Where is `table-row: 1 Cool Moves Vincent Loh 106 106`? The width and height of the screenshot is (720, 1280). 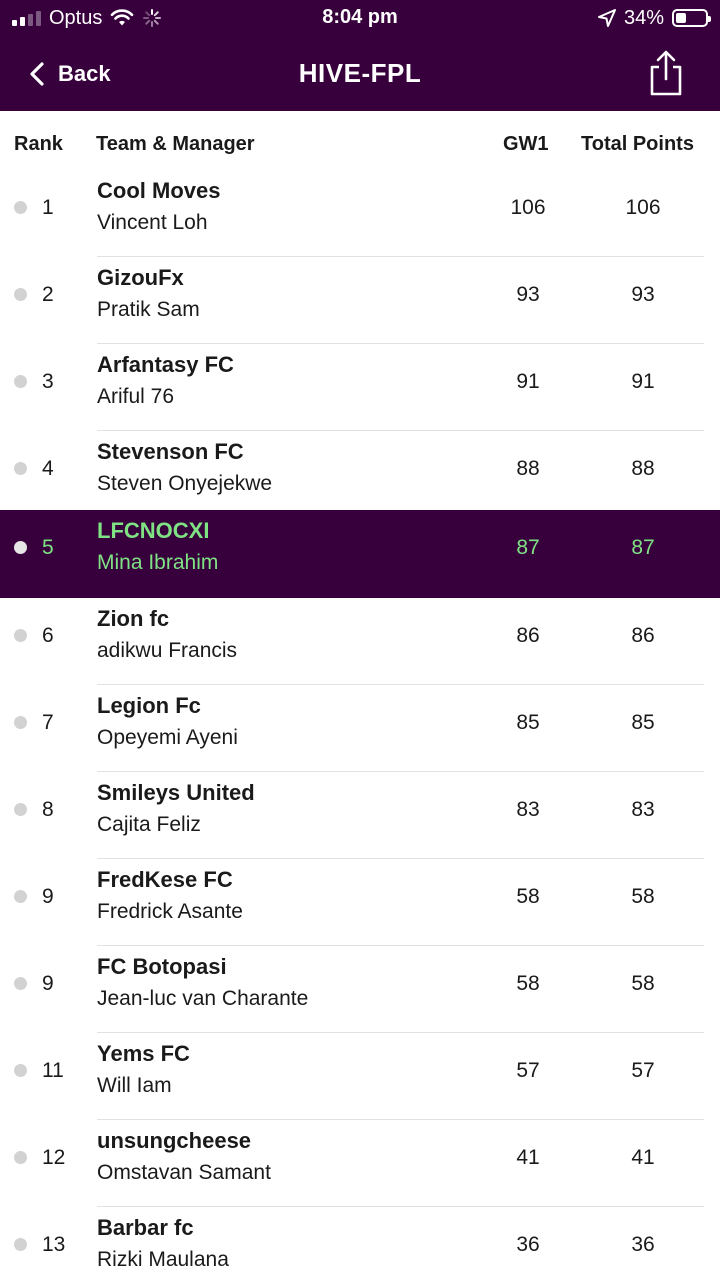 table-row: 1 Cool Moves Vincent Loh 106 106 is located at coordinates (360, 213).